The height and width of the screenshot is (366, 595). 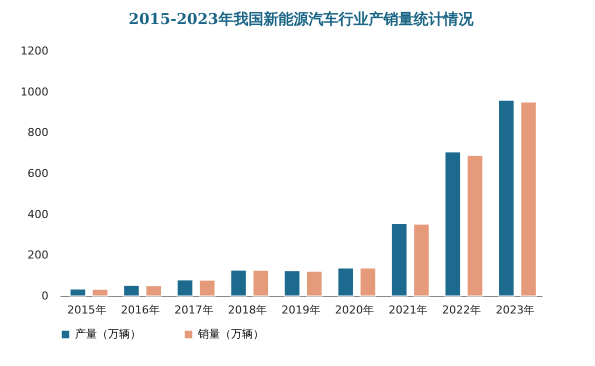 I want to click on x-tick-label: 2021年, so click(x=408, y=310).